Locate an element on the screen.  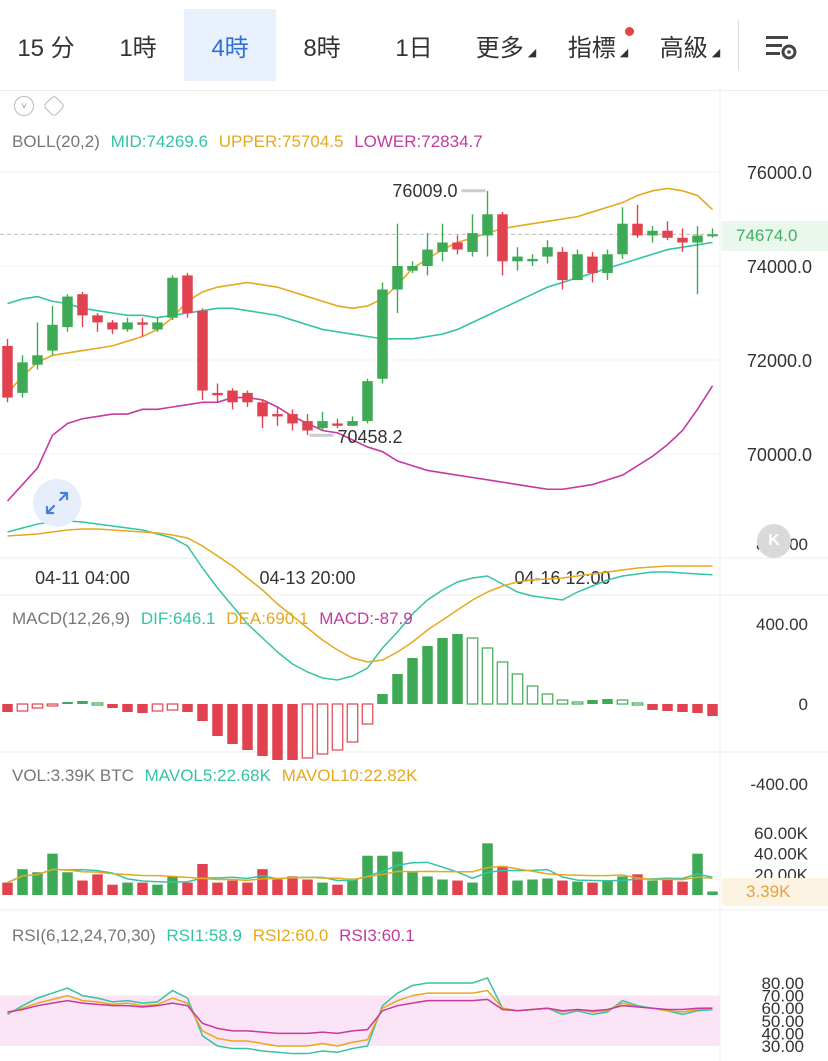
tab-2: 4時 is located at coordinates (230, 45).